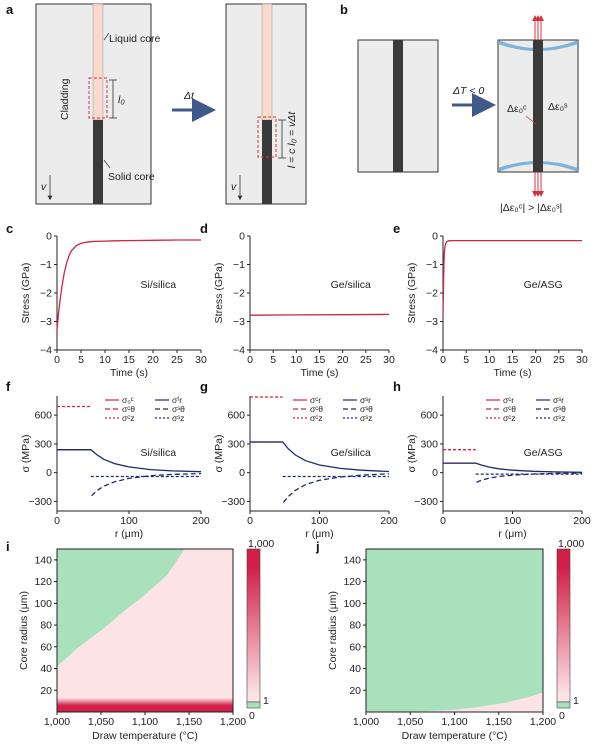  Describe the element at coordinates (512, 534) in the screenshot. I see `x-axis-label: r (μm)` at that location.